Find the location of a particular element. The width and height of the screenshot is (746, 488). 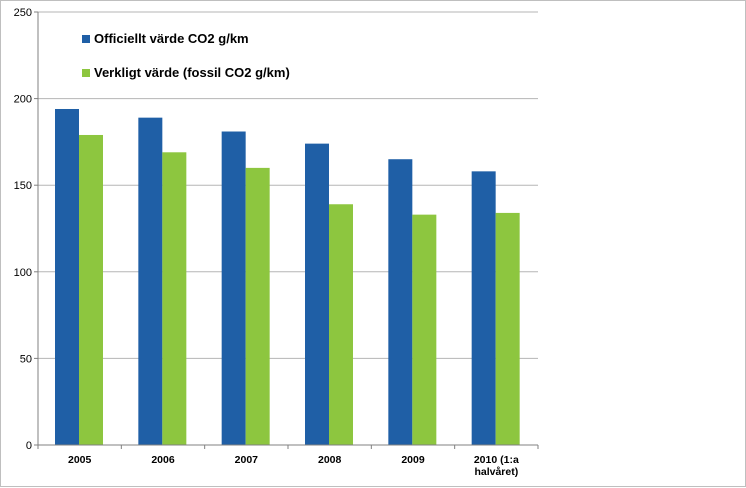

x-axis-labels: 2005 2006 2007 2008 2009 2010 (1:a halvåret) is located at coordinates (293, 466).